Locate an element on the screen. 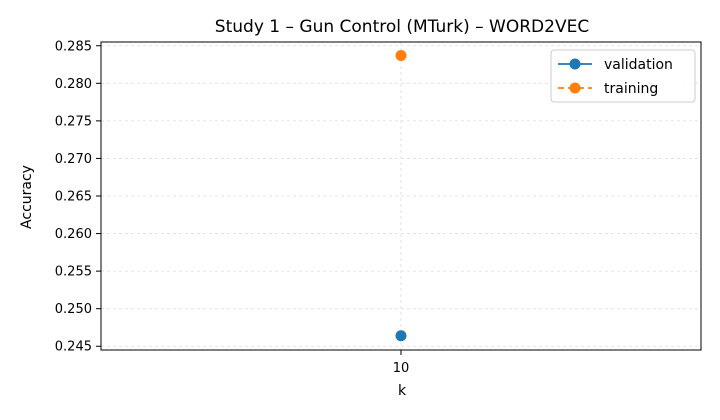 The image size is (720, 420). data-point-validation is located at coordinates (401, 336).